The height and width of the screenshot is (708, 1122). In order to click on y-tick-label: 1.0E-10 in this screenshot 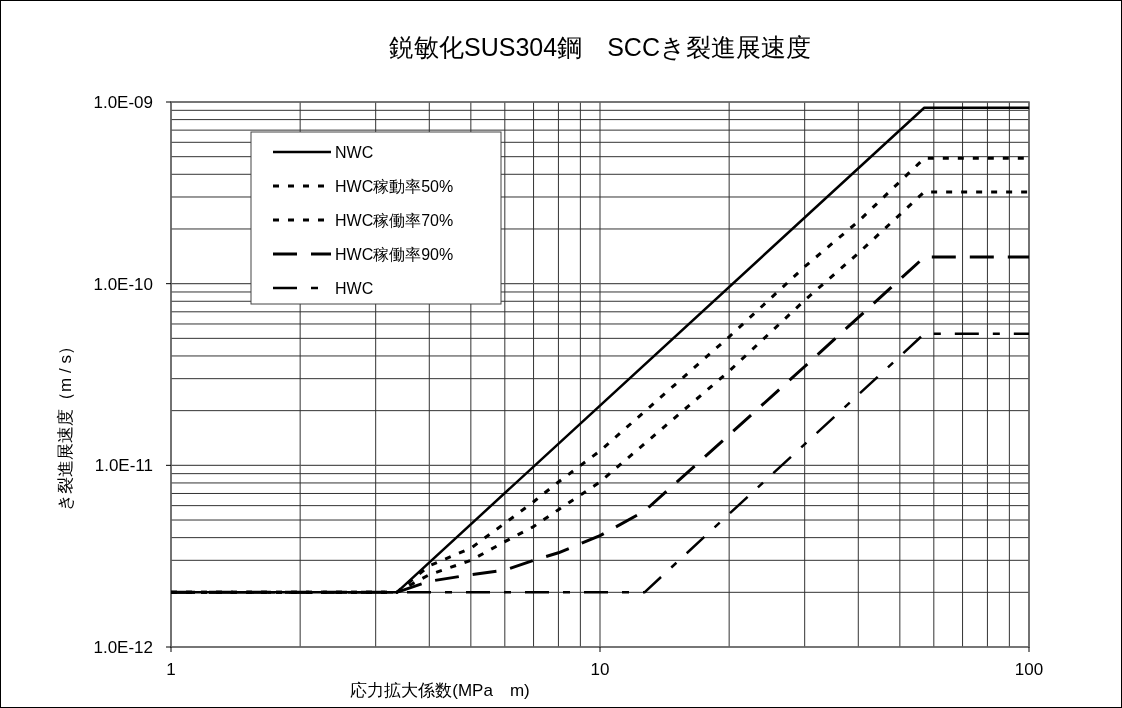, I will do `click(123, 284)`.